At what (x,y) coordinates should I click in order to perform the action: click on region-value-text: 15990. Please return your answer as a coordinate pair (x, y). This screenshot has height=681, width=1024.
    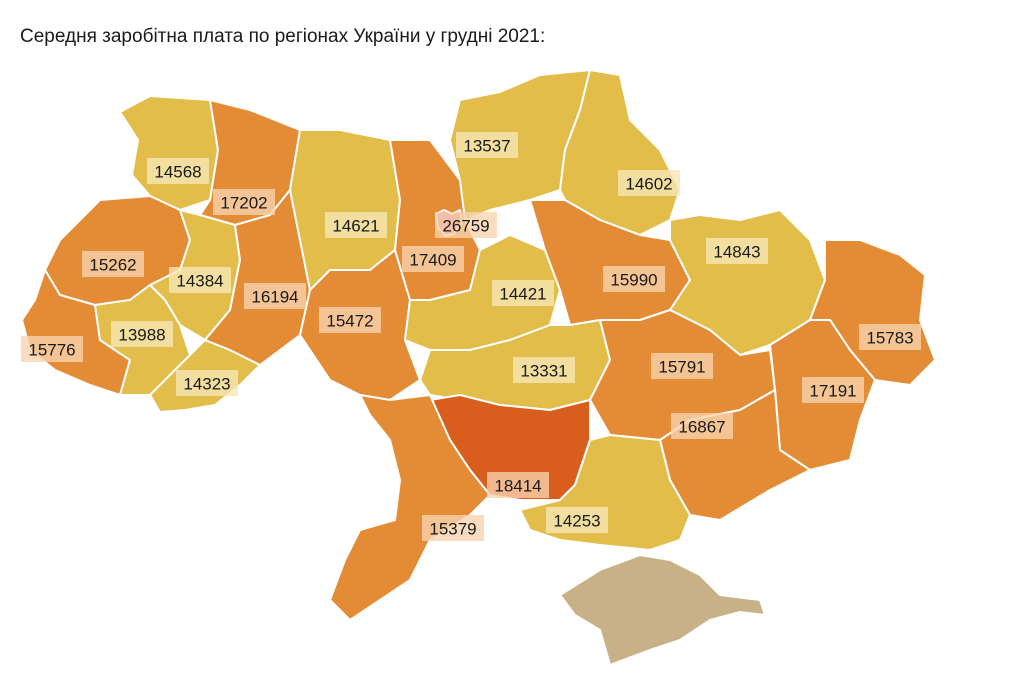
    Looking at the image, I should click on (633, 280).